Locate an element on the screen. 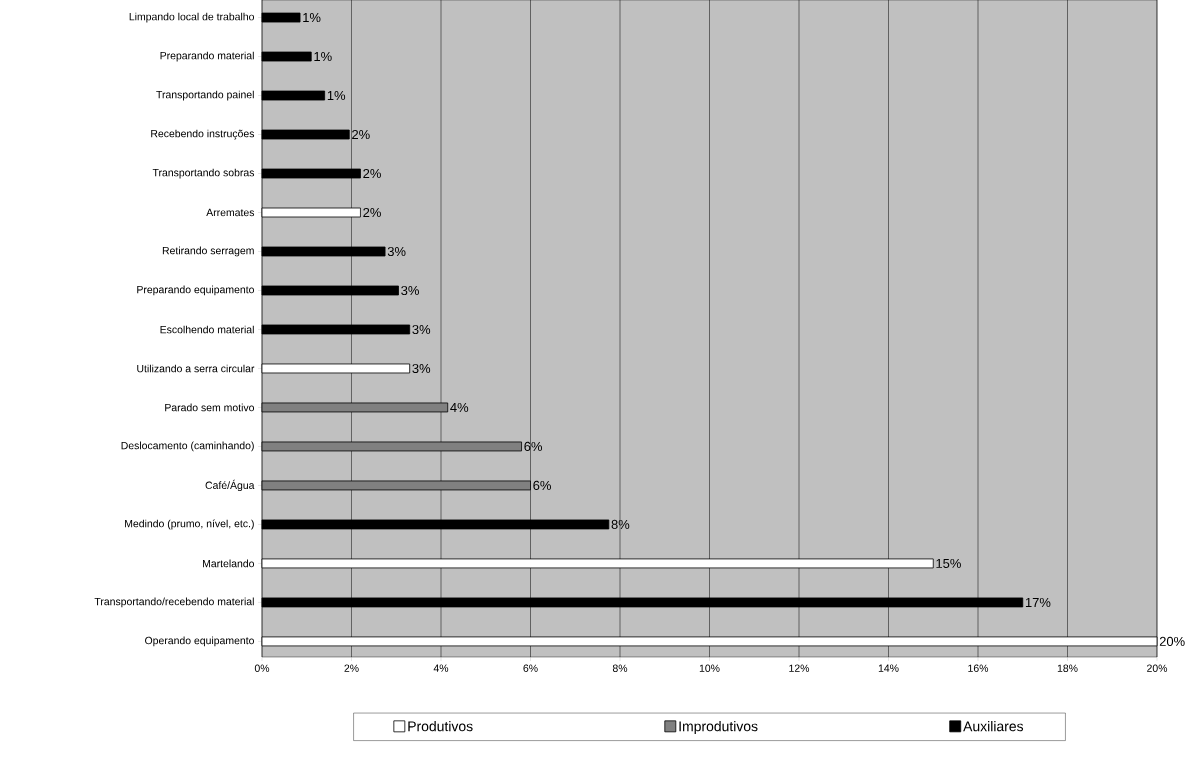  x-tick-label: 18% is located at coordinates (1067, 668).